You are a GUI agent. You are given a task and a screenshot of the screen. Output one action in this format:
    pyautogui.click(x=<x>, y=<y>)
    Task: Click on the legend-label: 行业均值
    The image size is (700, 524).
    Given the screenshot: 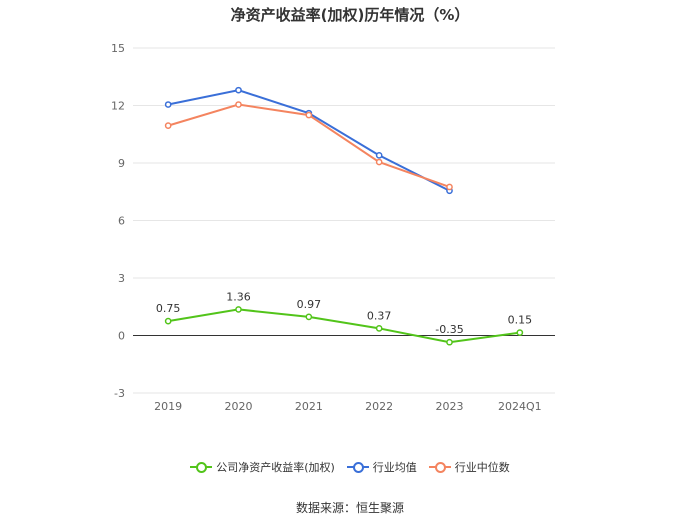 What is the action you would take?
    pyautogui.click(x=394, y=467)
    